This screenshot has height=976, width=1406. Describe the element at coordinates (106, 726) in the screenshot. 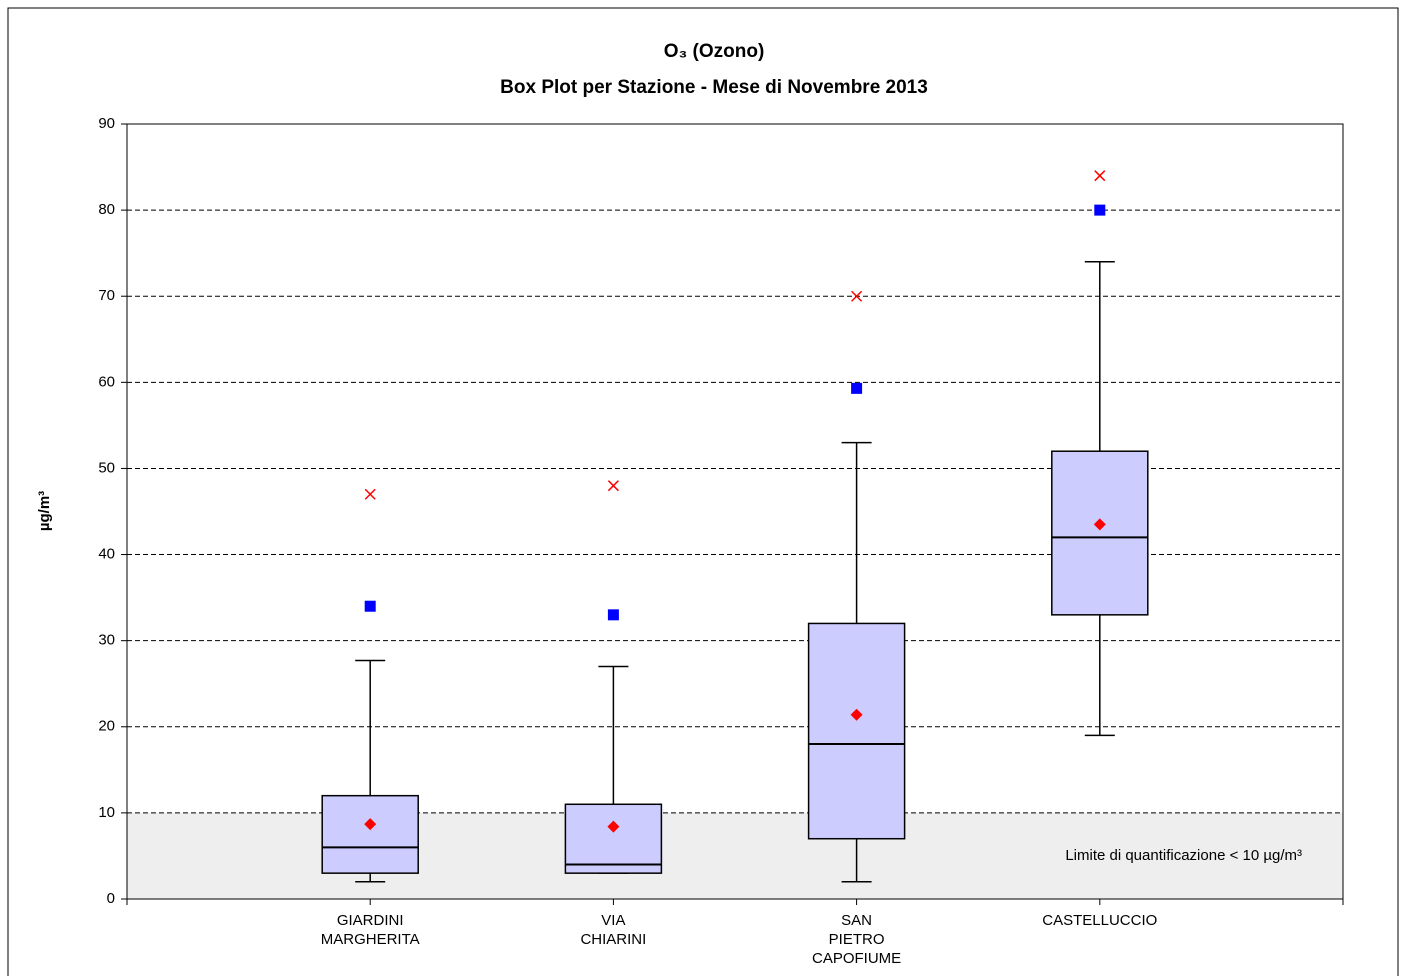

I see `y-tick-label: 20` at that location.